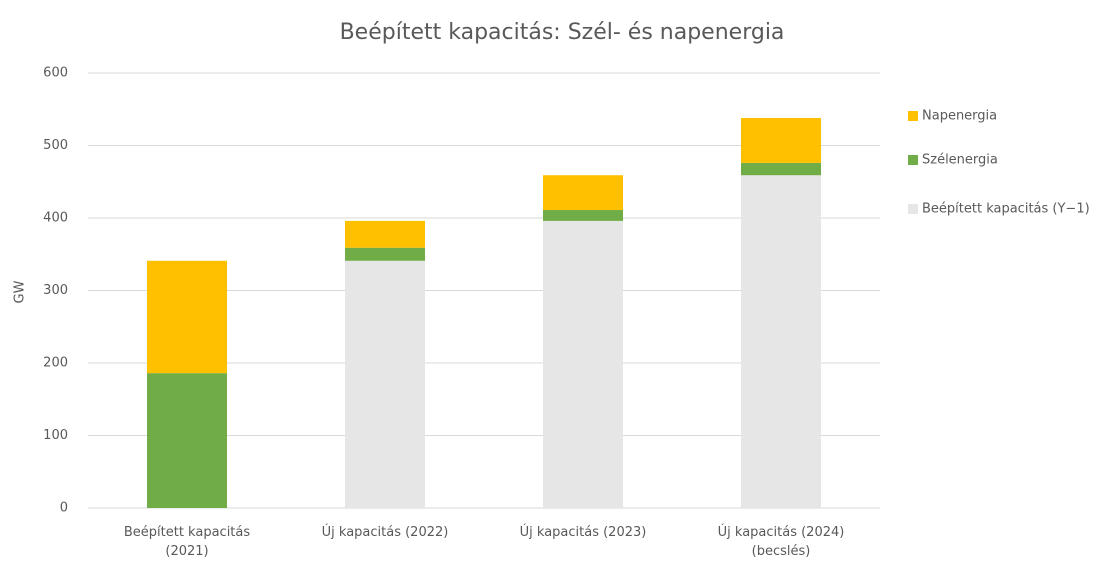 Image resolution: width=1118 pixels, height=563 pixels. I want to click on y-tick-label: 400, so click(55, 218).